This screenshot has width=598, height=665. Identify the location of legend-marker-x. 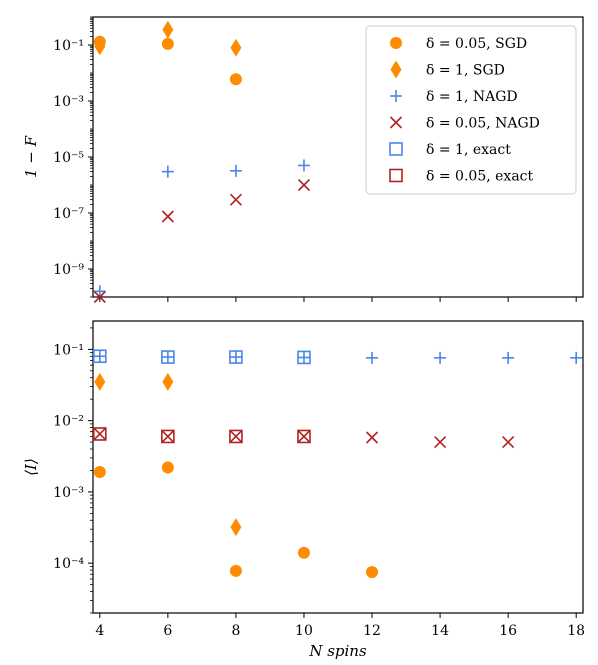
(396, 122).